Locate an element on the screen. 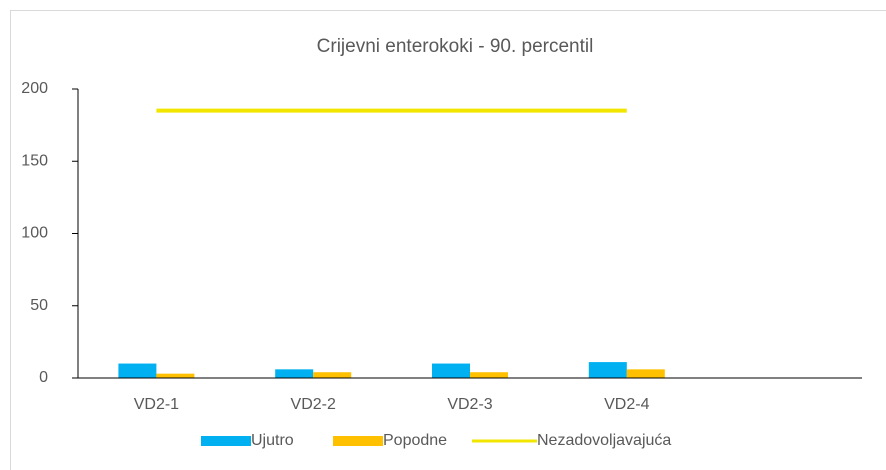 The height and width of the screenshot is (470, 886). x-tick-label: VD2-3 is located at coordinates (469, 404).